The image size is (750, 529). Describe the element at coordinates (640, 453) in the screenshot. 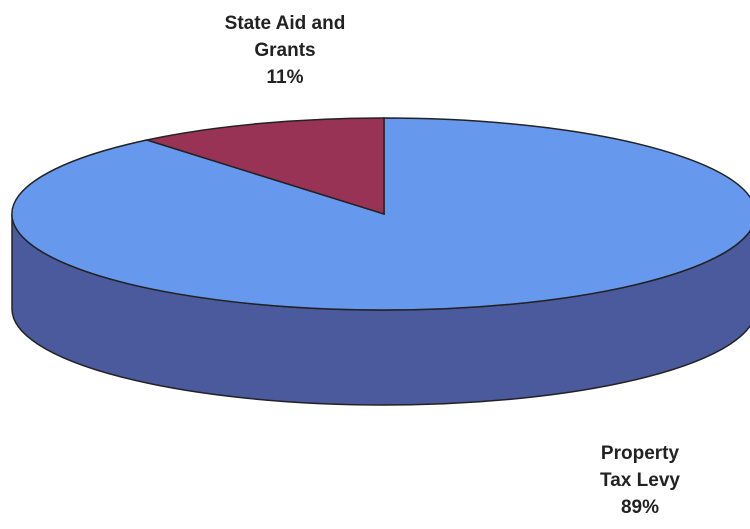

I see `property-label-line-1: Property` at that location.